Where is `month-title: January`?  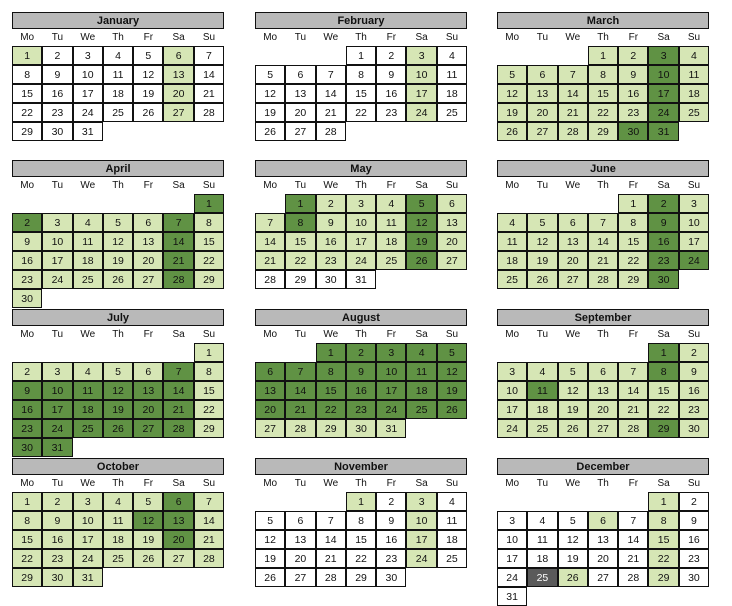 month-title: January is located at coordinates (118, 20).